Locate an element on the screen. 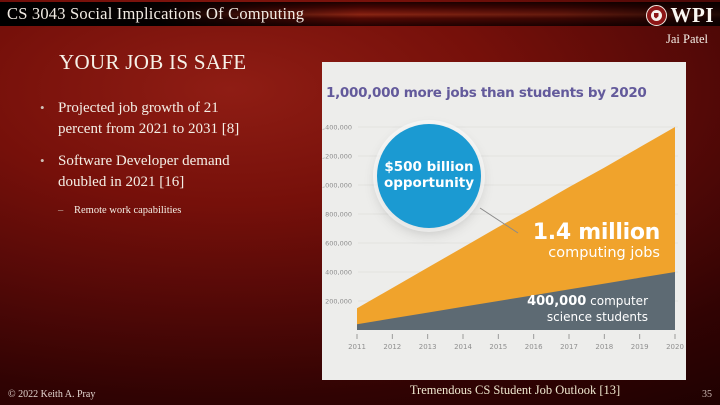  svg-text: 1,400,000 is located at coordinates (337, 127).